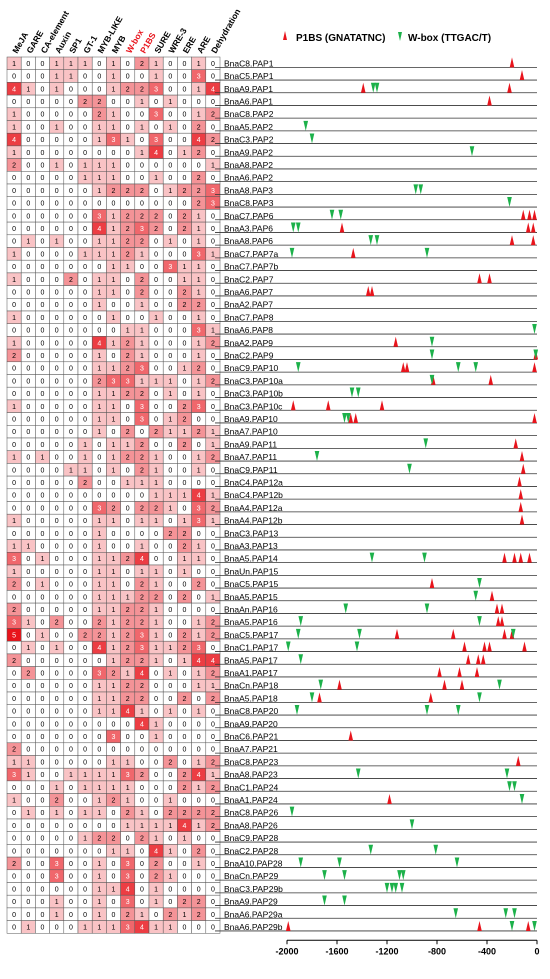 This screenshot has height=979, width=550. What do you see at coordinates (400, 36) in the screenshot?
I see `wbox-legend-marker` at bounding box center [400, 36].